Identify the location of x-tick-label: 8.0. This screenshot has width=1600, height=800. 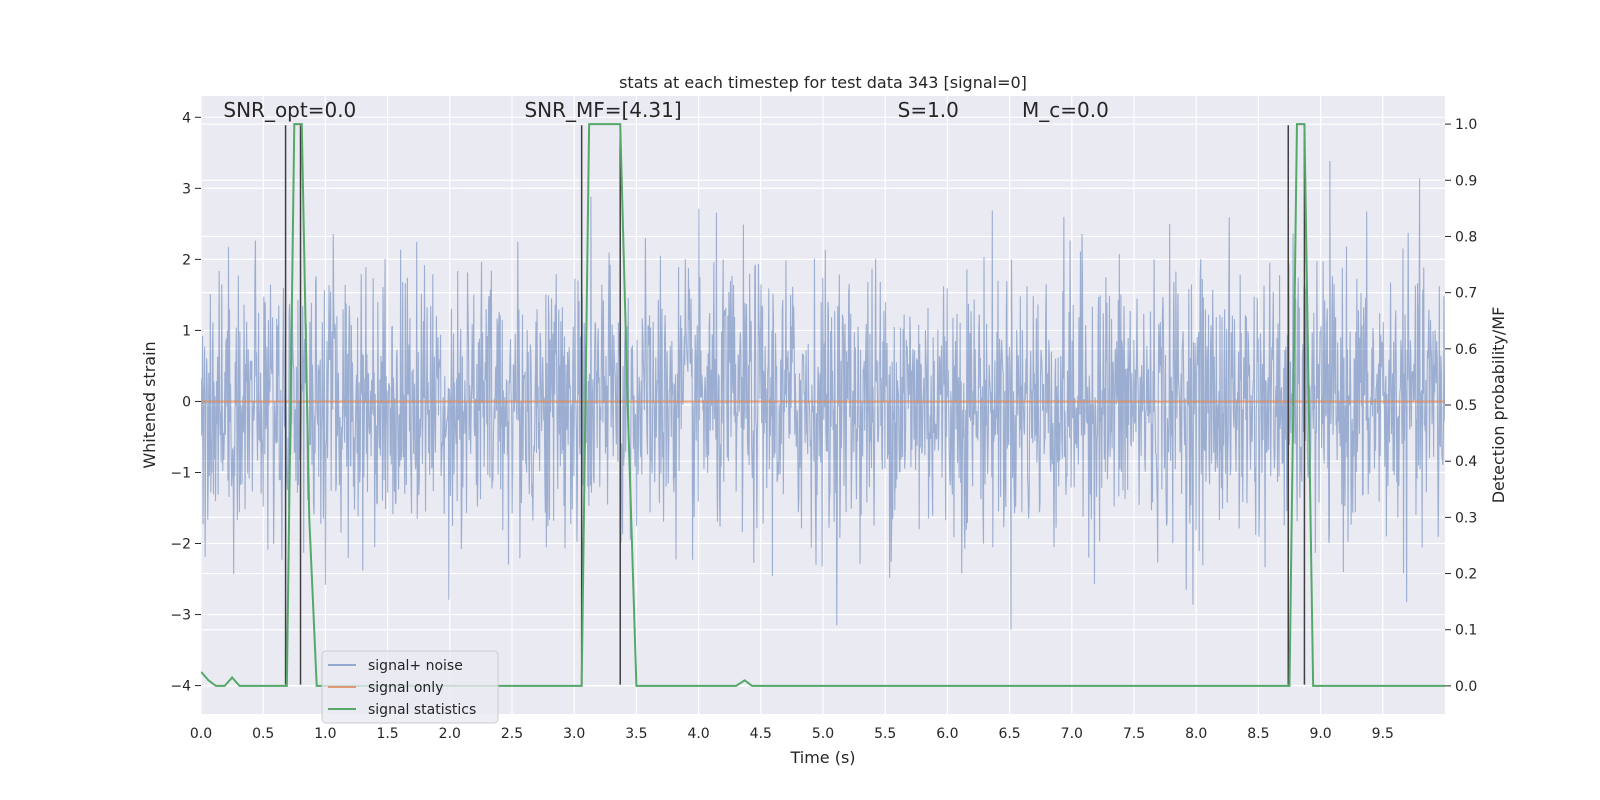
(1196, 734).